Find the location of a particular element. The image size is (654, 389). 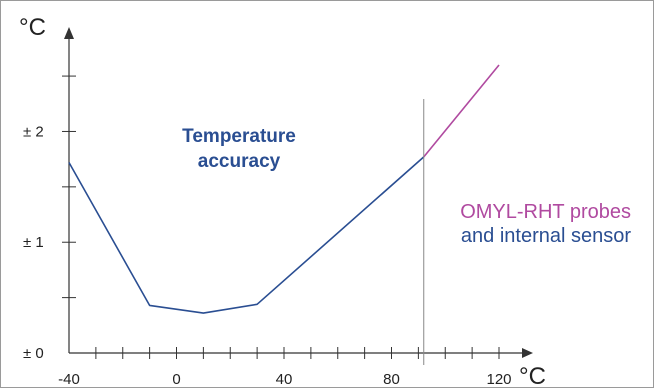

x-tick-label: 0 is located at coordinates (176, 379).